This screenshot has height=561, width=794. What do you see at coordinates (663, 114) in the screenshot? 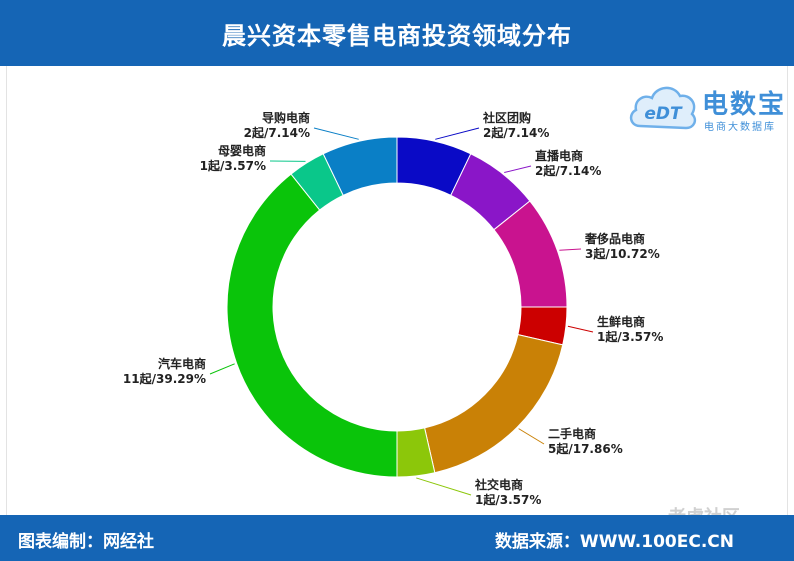
I see `logo-mark: eDT` at bounding box center [663, 114].